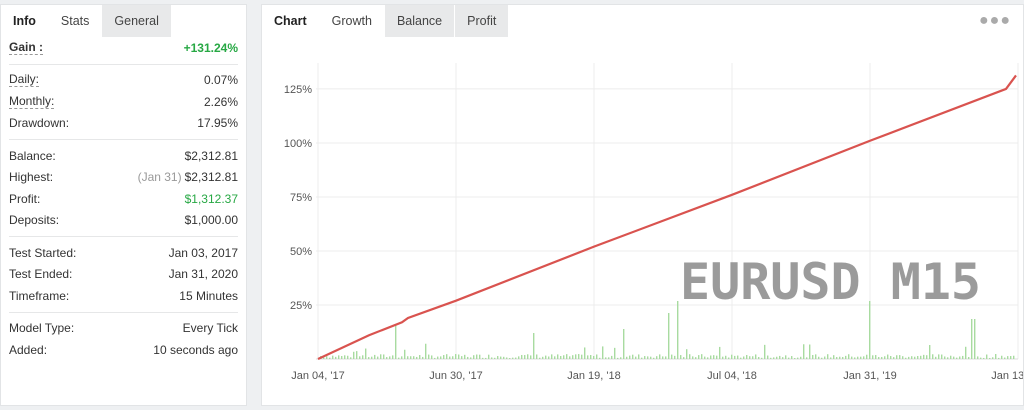 The height and width of the screenshot is (410, 1024). Describe the element at coordinates (25, 198) in the screenshot. I see `profit-label: Profit:` at that location.